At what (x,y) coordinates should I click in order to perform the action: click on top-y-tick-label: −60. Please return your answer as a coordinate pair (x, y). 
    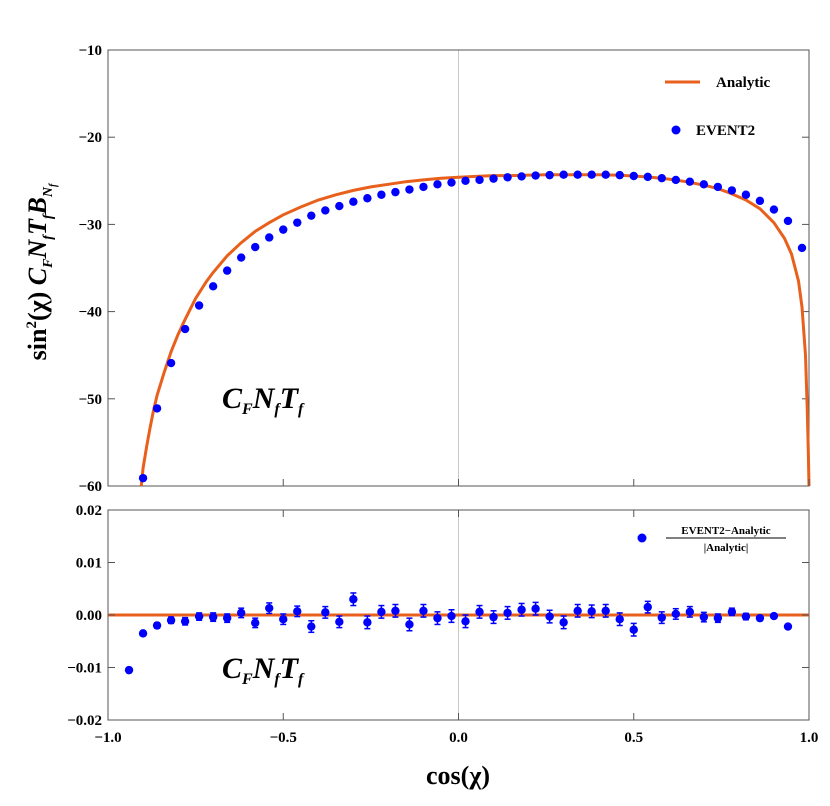
    Looking at the image, I should click on (90, 487).